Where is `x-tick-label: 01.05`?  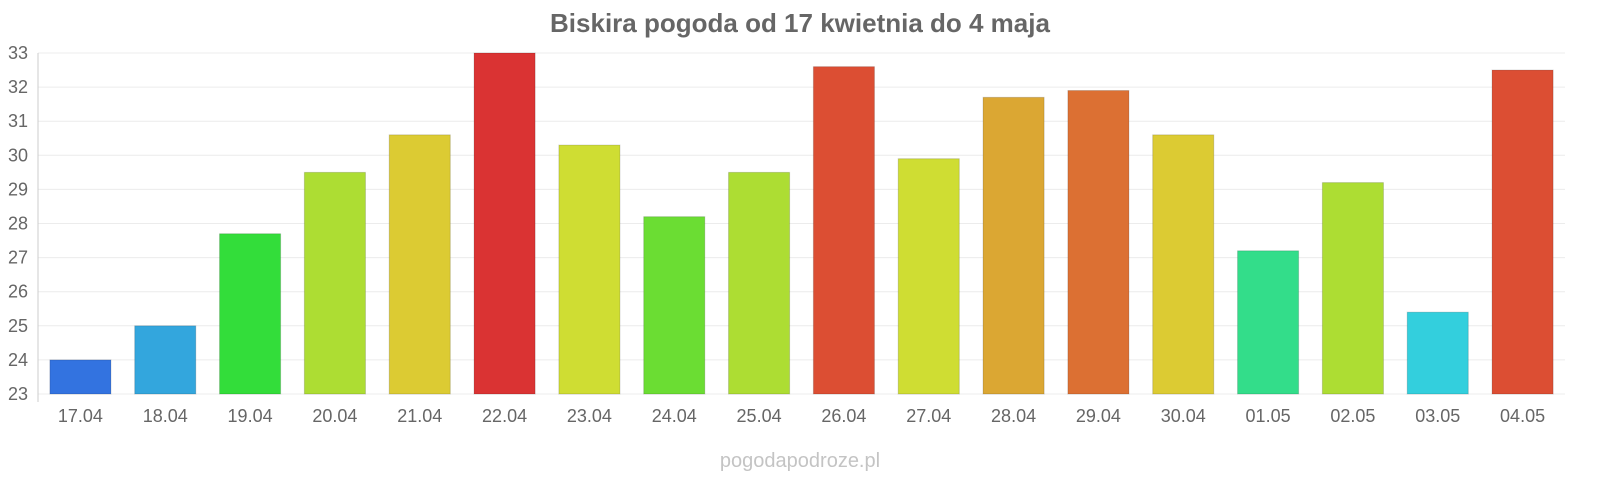
x-tick-label: 01.05 is located at coordinates (1268, 416).